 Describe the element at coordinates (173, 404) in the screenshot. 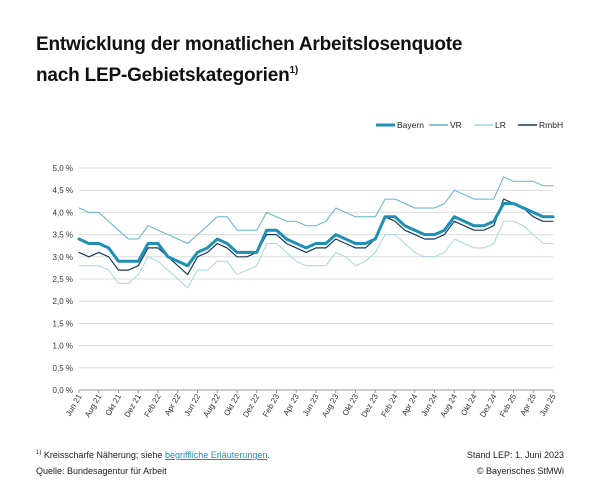

I see `x-tick-label: Apr 22` at that location.